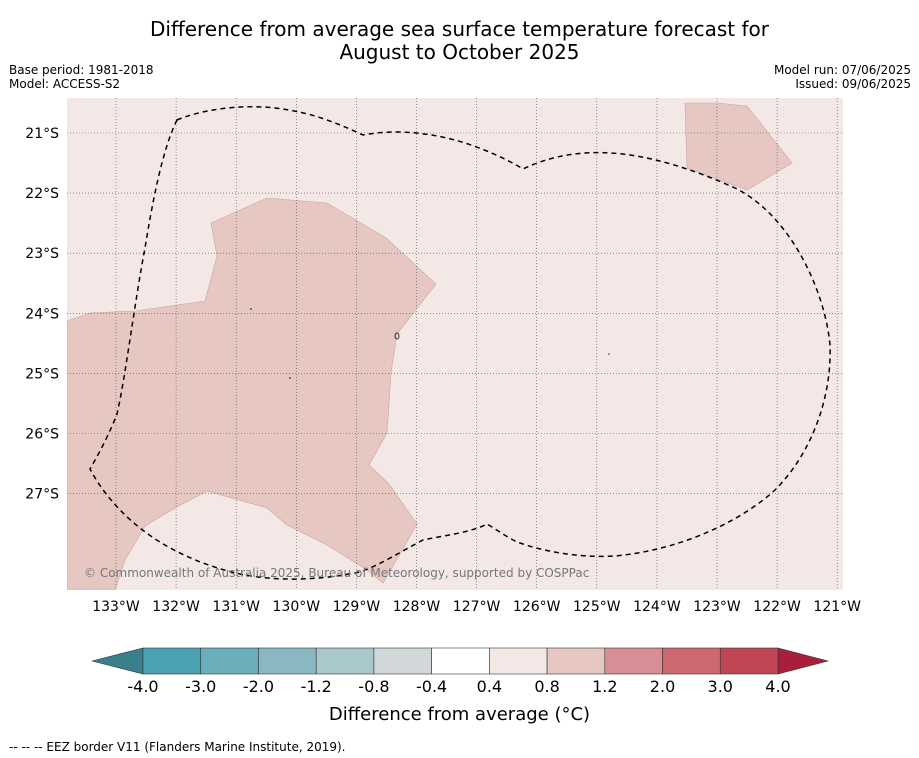 This screenshot has height=758, width=919. What do you see at coordinates (537, 607) in the screenshot?
I see `longitude-tick-label: 126°W` at bounding box center [537, 607].